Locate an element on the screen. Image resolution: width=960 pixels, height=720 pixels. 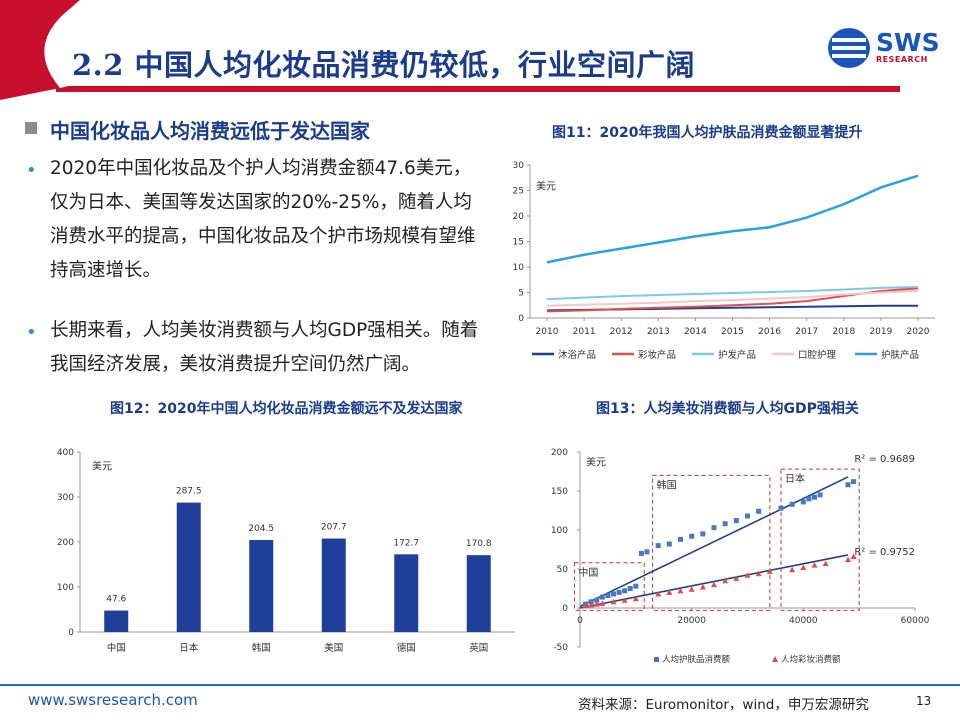
x-tick-label: 2014 is located at coordinates (695, 332).